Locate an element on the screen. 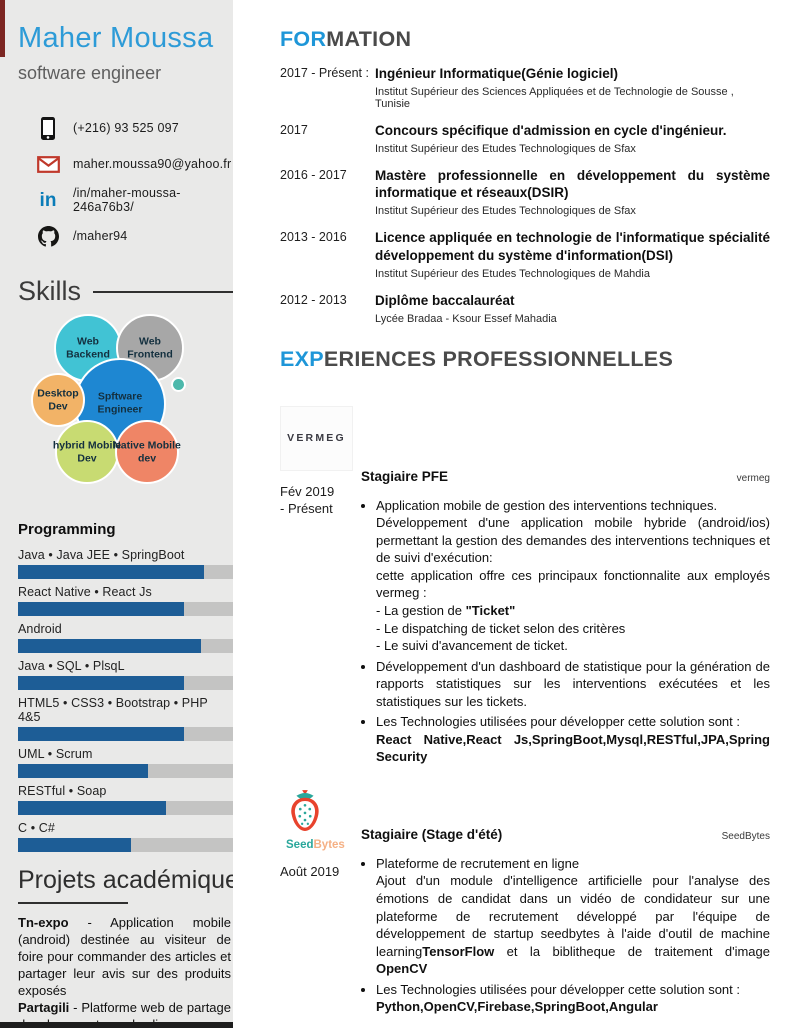  skill-item: UML • Scrum is located at coordinates (128, 762).